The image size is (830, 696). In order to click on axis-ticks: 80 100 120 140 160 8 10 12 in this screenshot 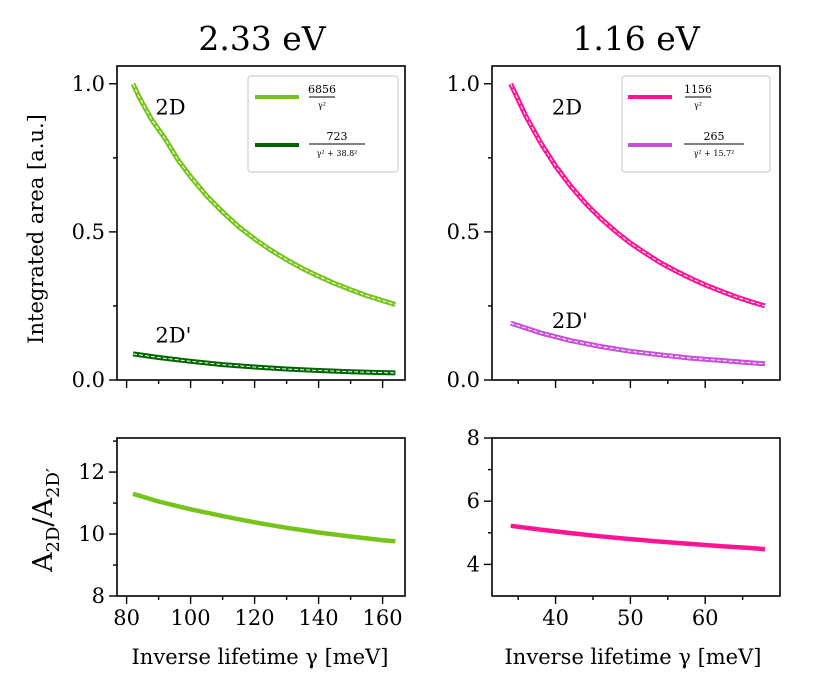, I will do `click(240, 535)`.